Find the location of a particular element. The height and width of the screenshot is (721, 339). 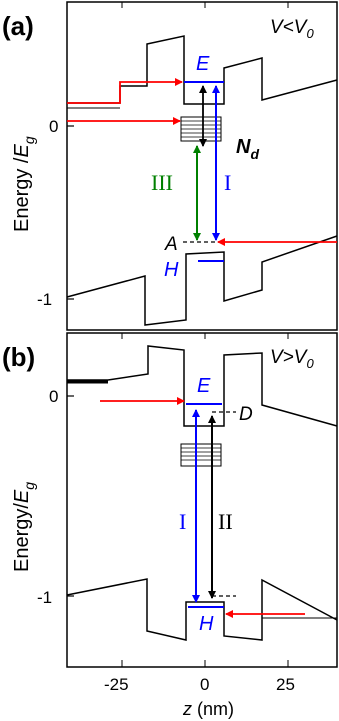

panel-a-h-label: H is located at coordinates (171, 270).